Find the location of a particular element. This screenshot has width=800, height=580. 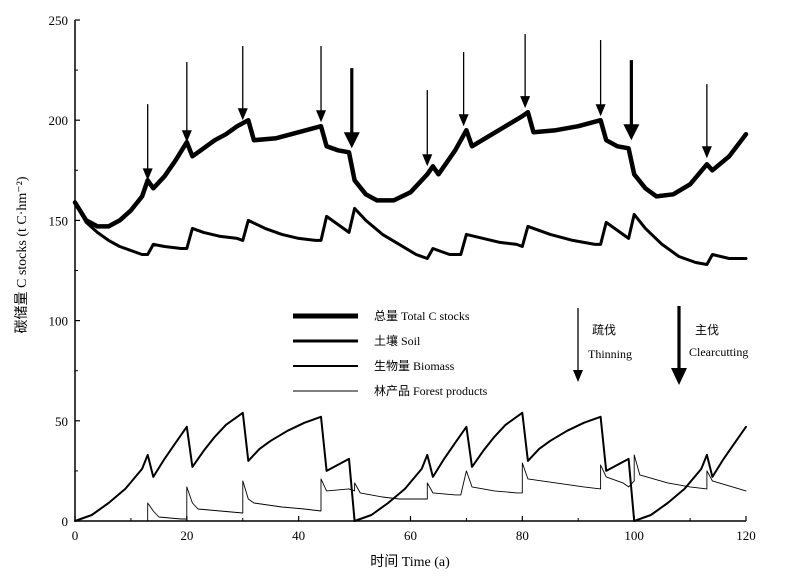

clearcutting-arrow-key-head is located at coordinates (679, 376).